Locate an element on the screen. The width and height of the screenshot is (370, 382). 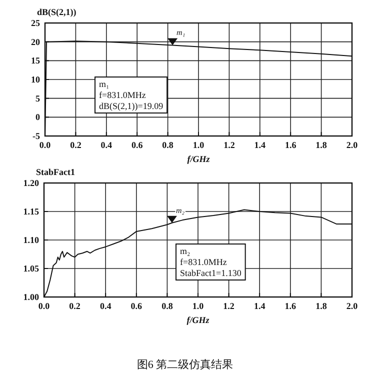
y-axis-title: StabFact1 is located at coordinates (56, 172).